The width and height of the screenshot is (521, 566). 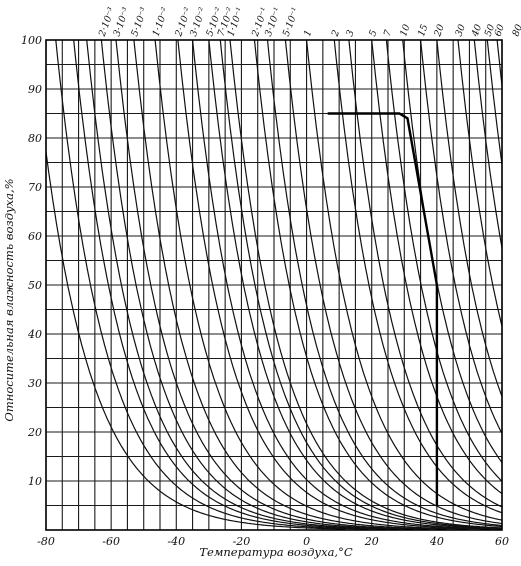 What do you see at coordinates (275, 552) in the screenshot?
I see `x-axis-title: Температура воздуха,°С` at bounding box center [275, 552].